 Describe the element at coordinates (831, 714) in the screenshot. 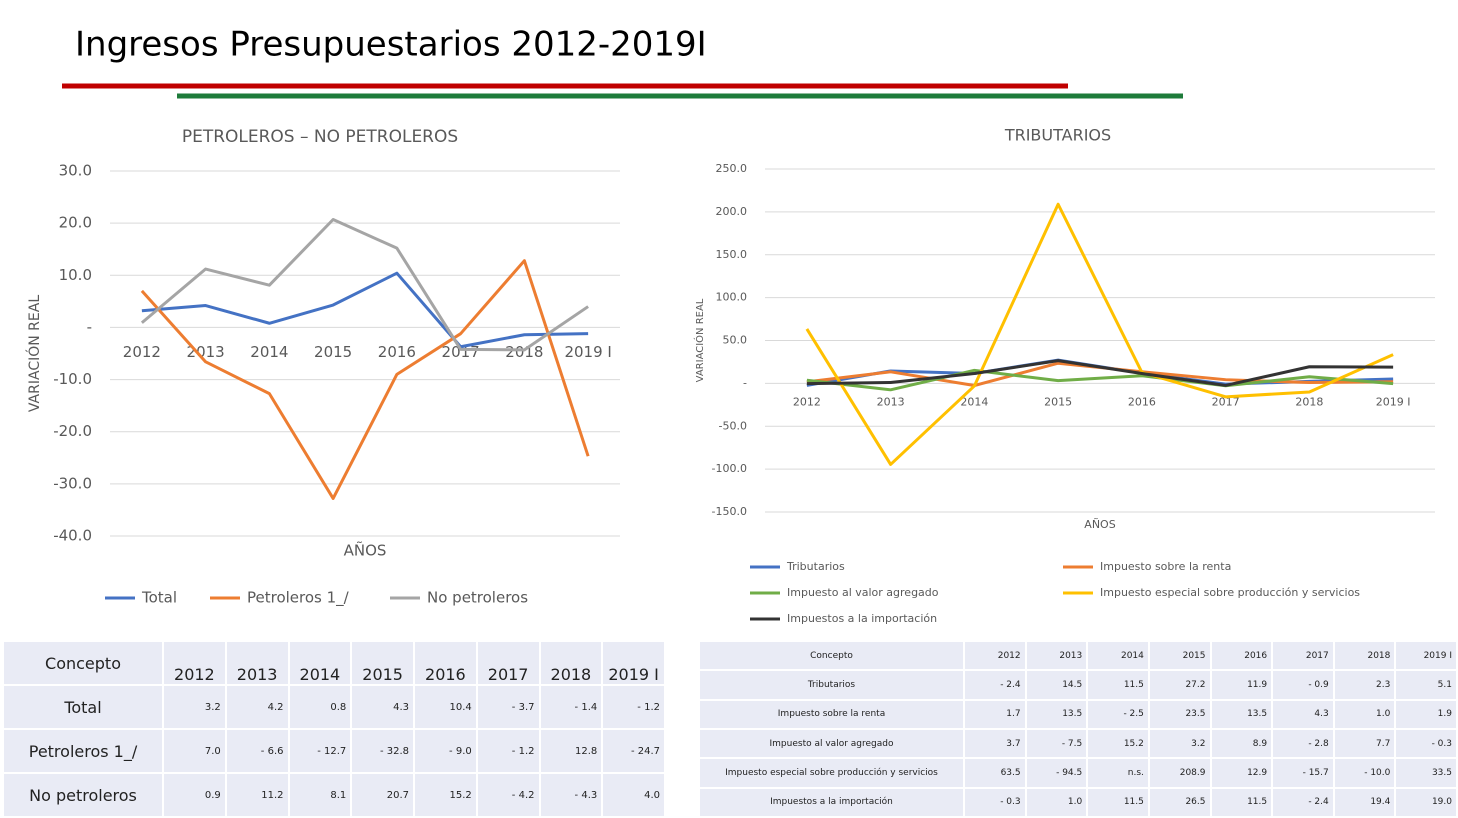

I see `table-cell: Impuesto sobre la renta` at that location.